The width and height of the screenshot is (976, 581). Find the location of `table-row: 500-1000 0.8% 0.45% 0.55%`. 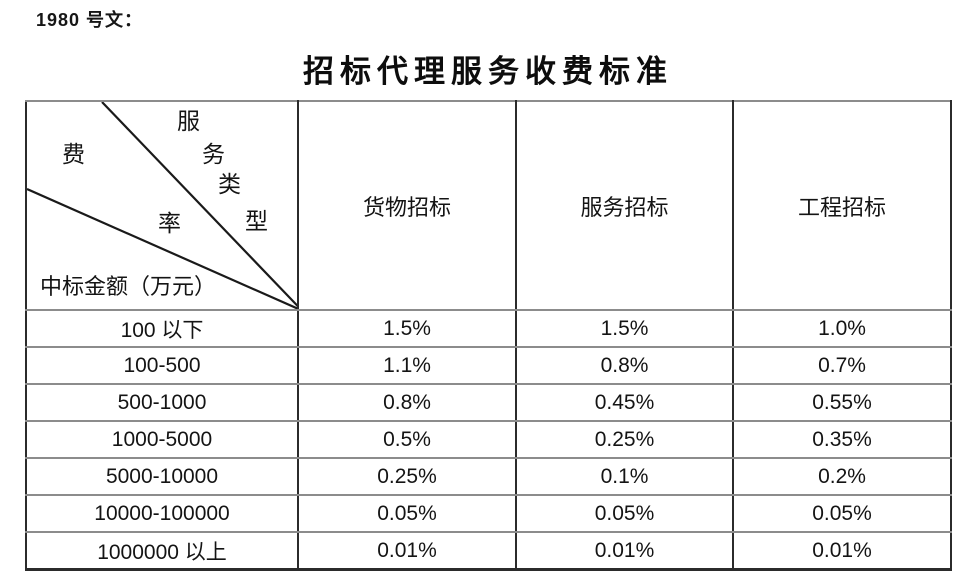

table-row: 500-1000 0.8% 0.45% 0.55% is located at coordinates (488, 402).